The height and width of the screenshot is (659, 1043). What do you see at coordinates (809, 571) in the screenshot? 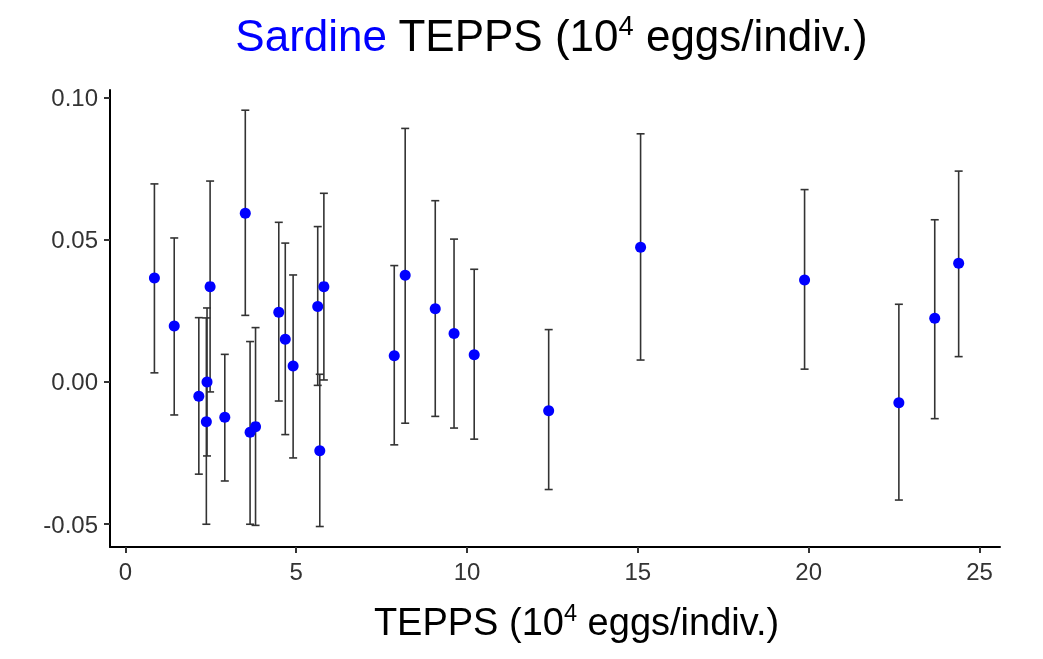
I see `x-tick-label: 20` at bounding box center [809, 571].